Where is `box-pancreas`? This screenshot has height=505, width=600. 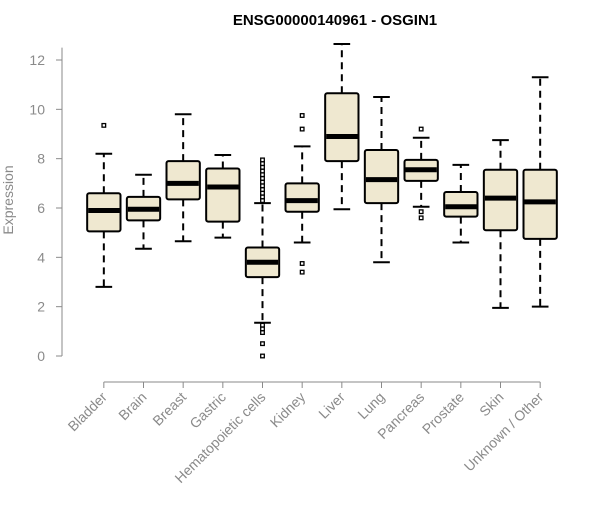 box-pancreas is located at coordinates (421, 173).